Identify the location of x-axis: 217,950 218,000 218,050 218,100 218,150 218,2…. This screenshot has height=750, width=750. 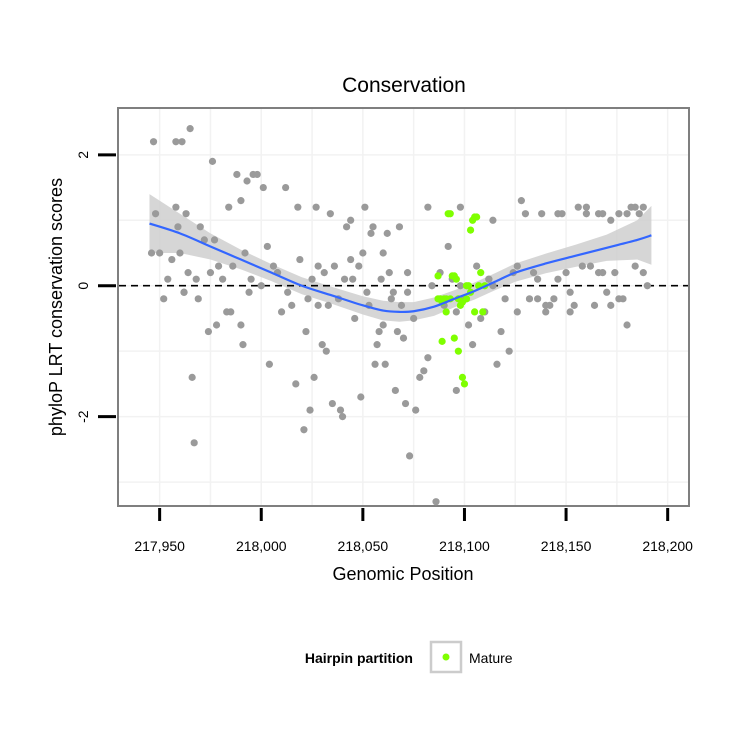
(413, 531).